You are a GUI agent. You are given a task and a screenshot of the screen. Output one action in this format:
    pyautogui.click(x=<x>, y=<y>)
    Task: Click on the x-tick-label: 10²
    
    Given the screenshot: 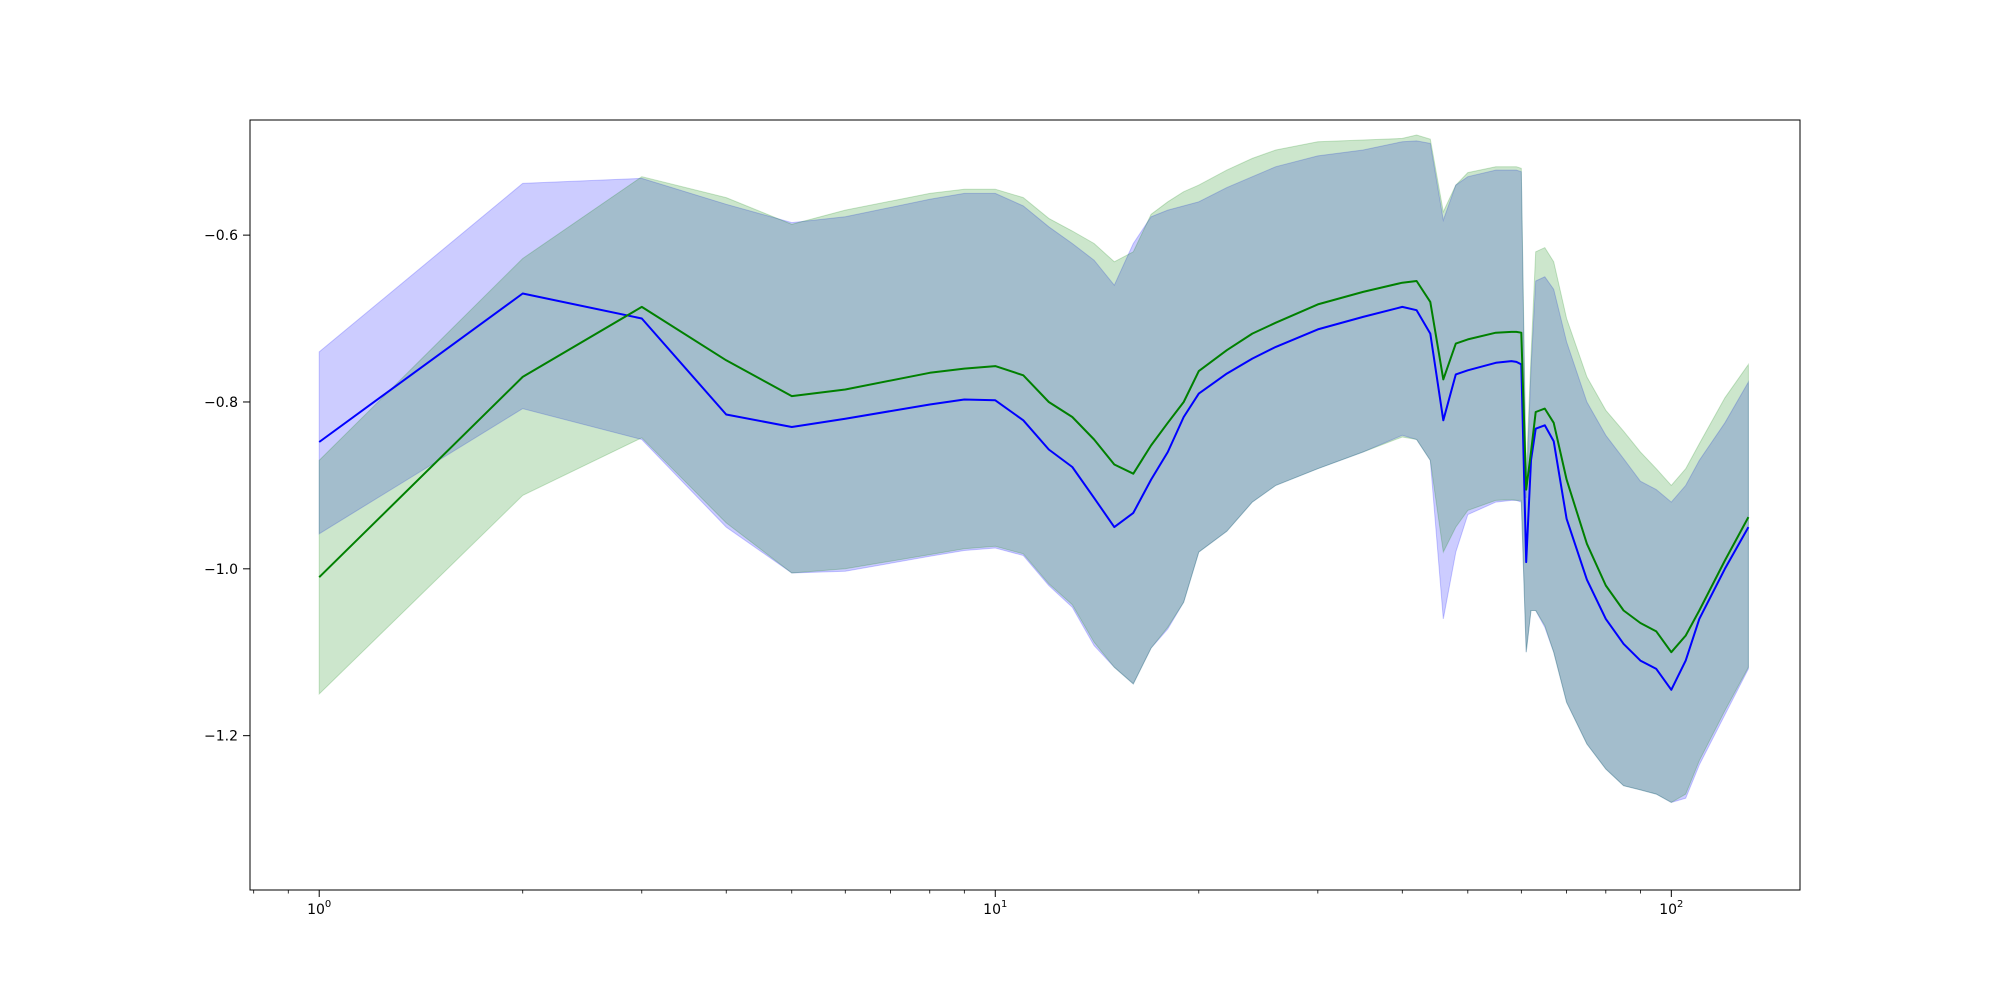 What is the action you would take?
    pyautogui.click(x=1671, y=908)
    